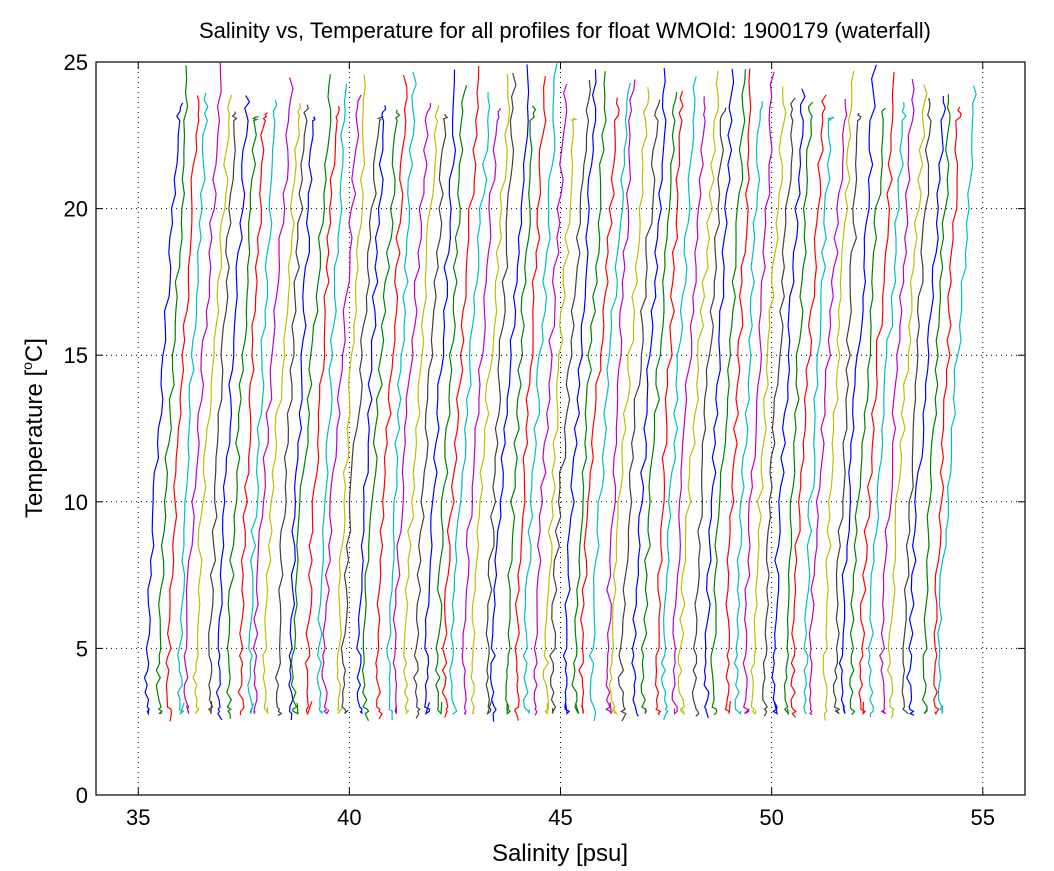 The image size is (1054, 871). What do you see at coordinates (76, 355) in the screenshot?
I see `y-tick-label: 15` at bounding box center [76, 355].